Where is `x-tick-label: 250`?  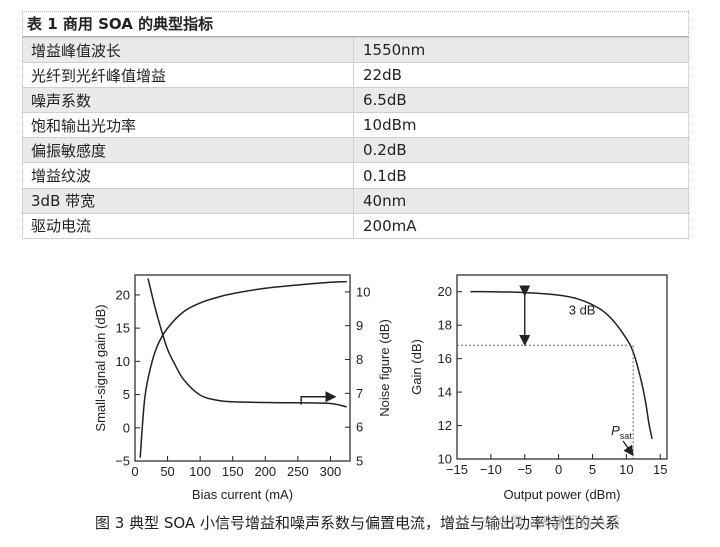 x-tick-label: 250 is located at coordinates (298, 471).